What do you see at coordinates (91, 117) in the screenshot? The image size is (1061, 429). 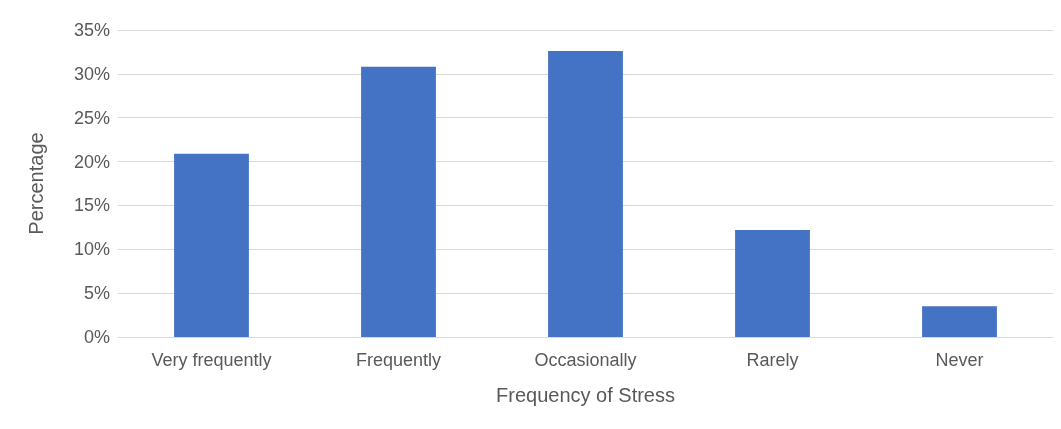 I see `y-tick-label: 25%` at bounding box center [91, 117].